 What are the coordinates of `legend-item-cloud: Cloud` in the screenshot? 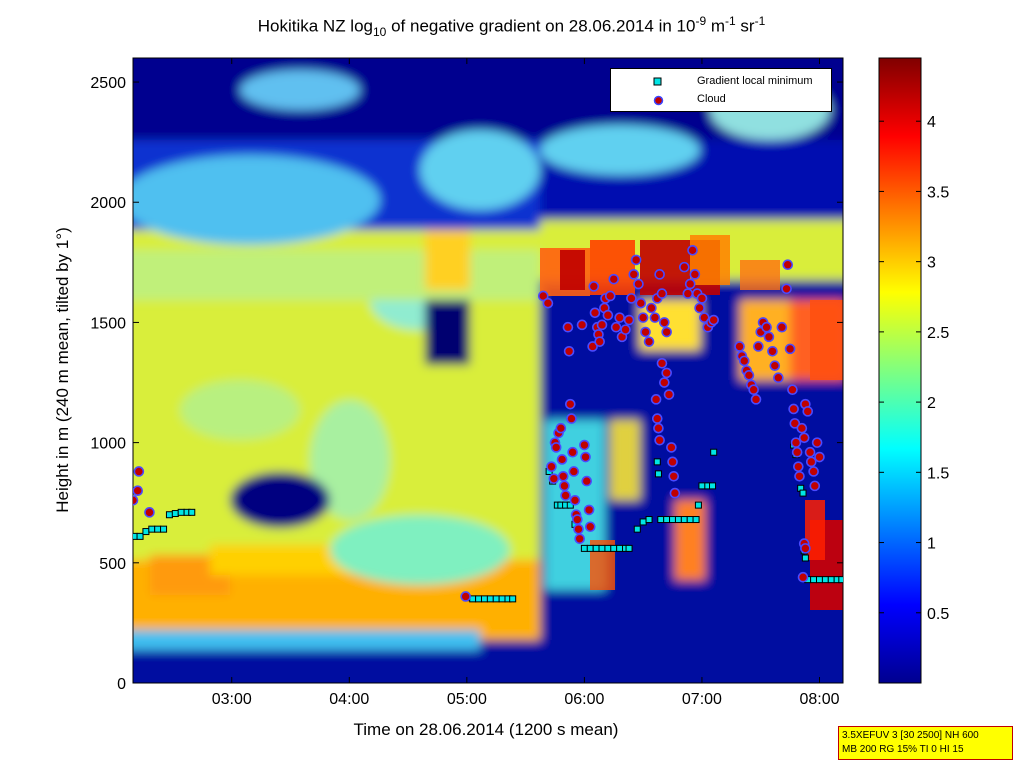 It's located at (721, 100).